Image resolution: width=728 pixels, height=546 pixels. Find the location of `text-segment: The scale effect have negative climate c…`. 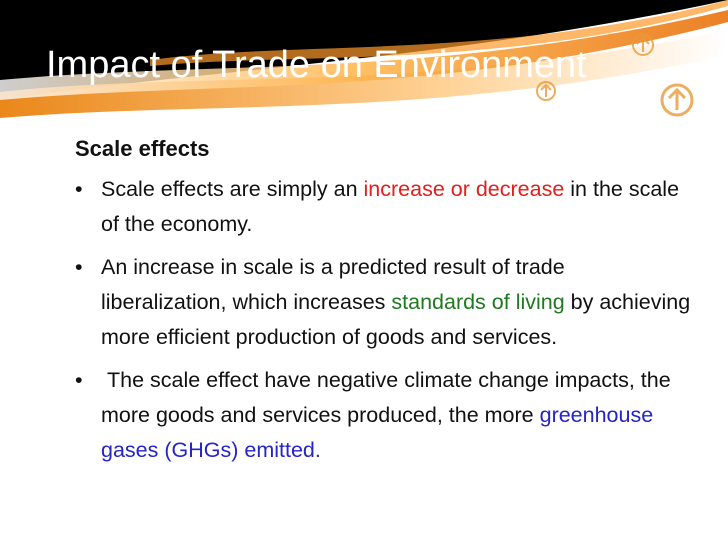

text-segment: The scale effect have negative climate c… is located at coordinates (389, 397).